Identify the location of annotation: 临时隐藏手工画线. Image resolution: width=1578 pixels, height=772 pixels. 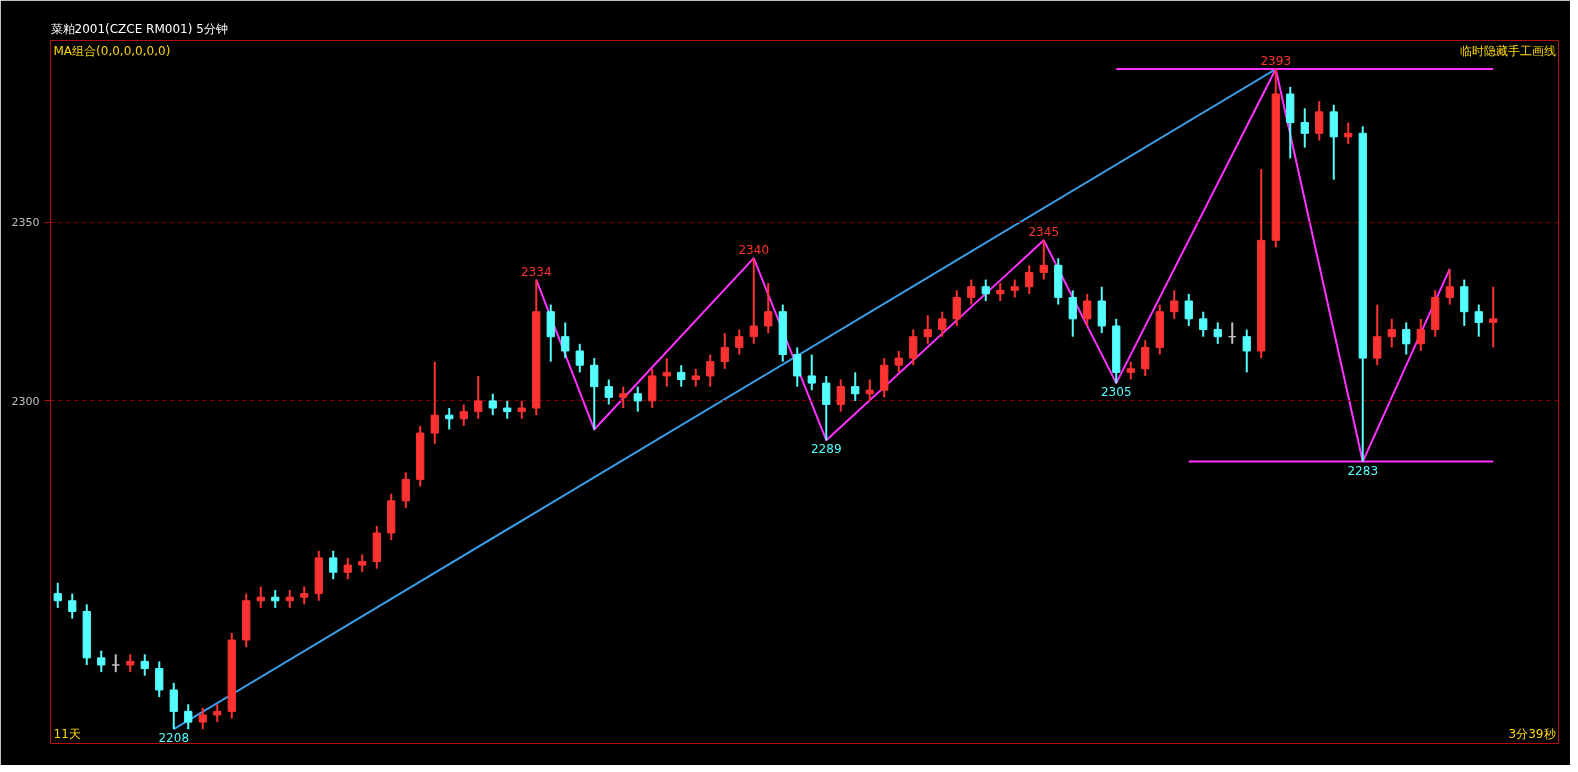
(1507, 50).